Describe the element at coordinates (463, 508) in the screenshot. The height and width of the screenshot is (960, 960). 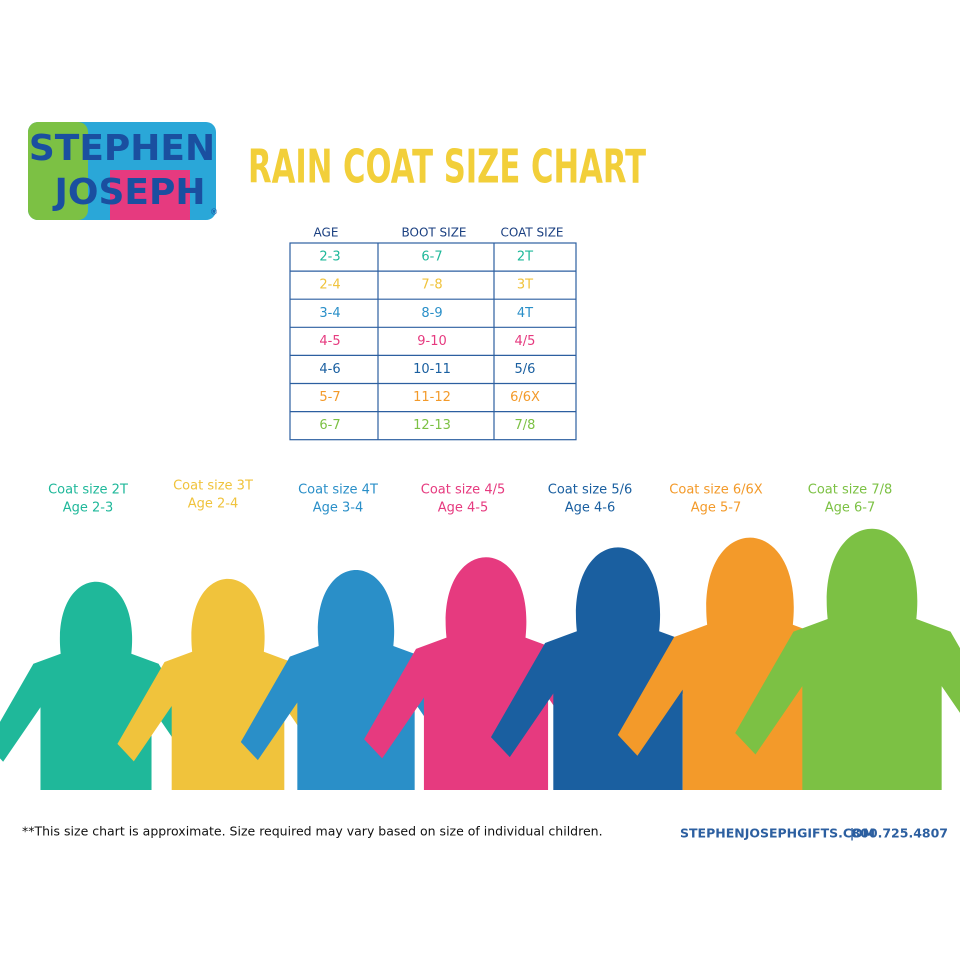
I see `coat-age-label: Age 4-5` at that location.